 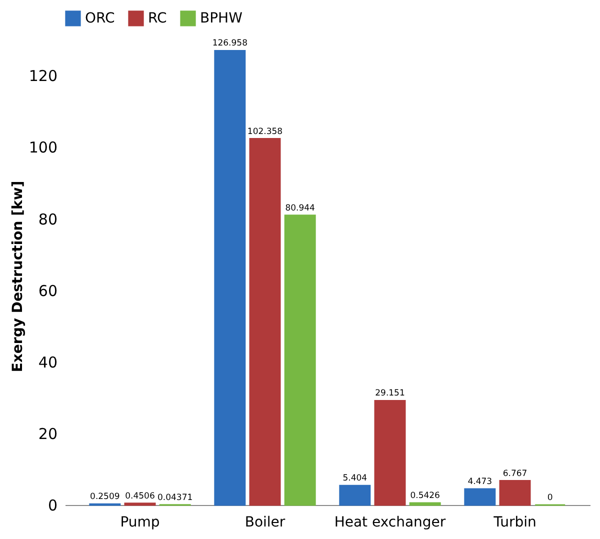 I want to click on y-tick-label: 100, so click(x=43, y=147).